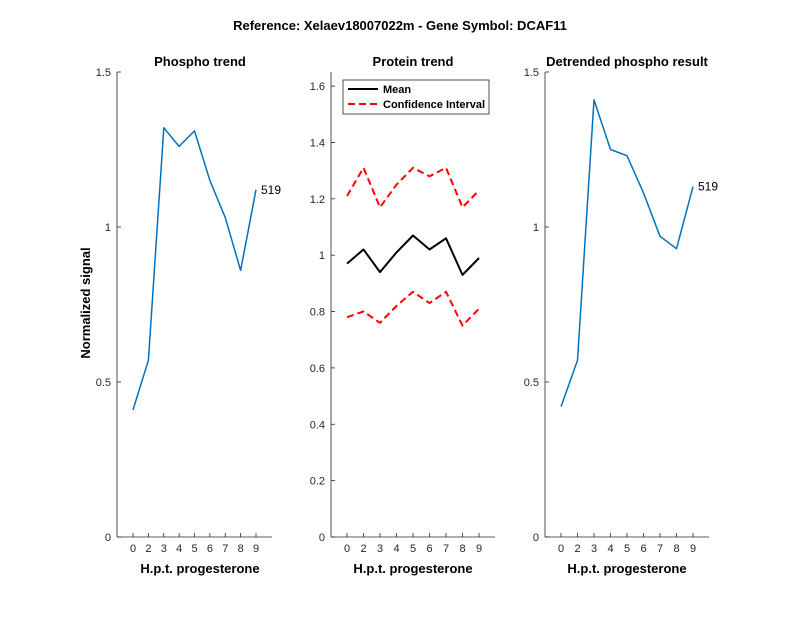  Describe the element at coordinates (200, 61) in the screenshot. I see `chart-title: Phospho trend` at that location.